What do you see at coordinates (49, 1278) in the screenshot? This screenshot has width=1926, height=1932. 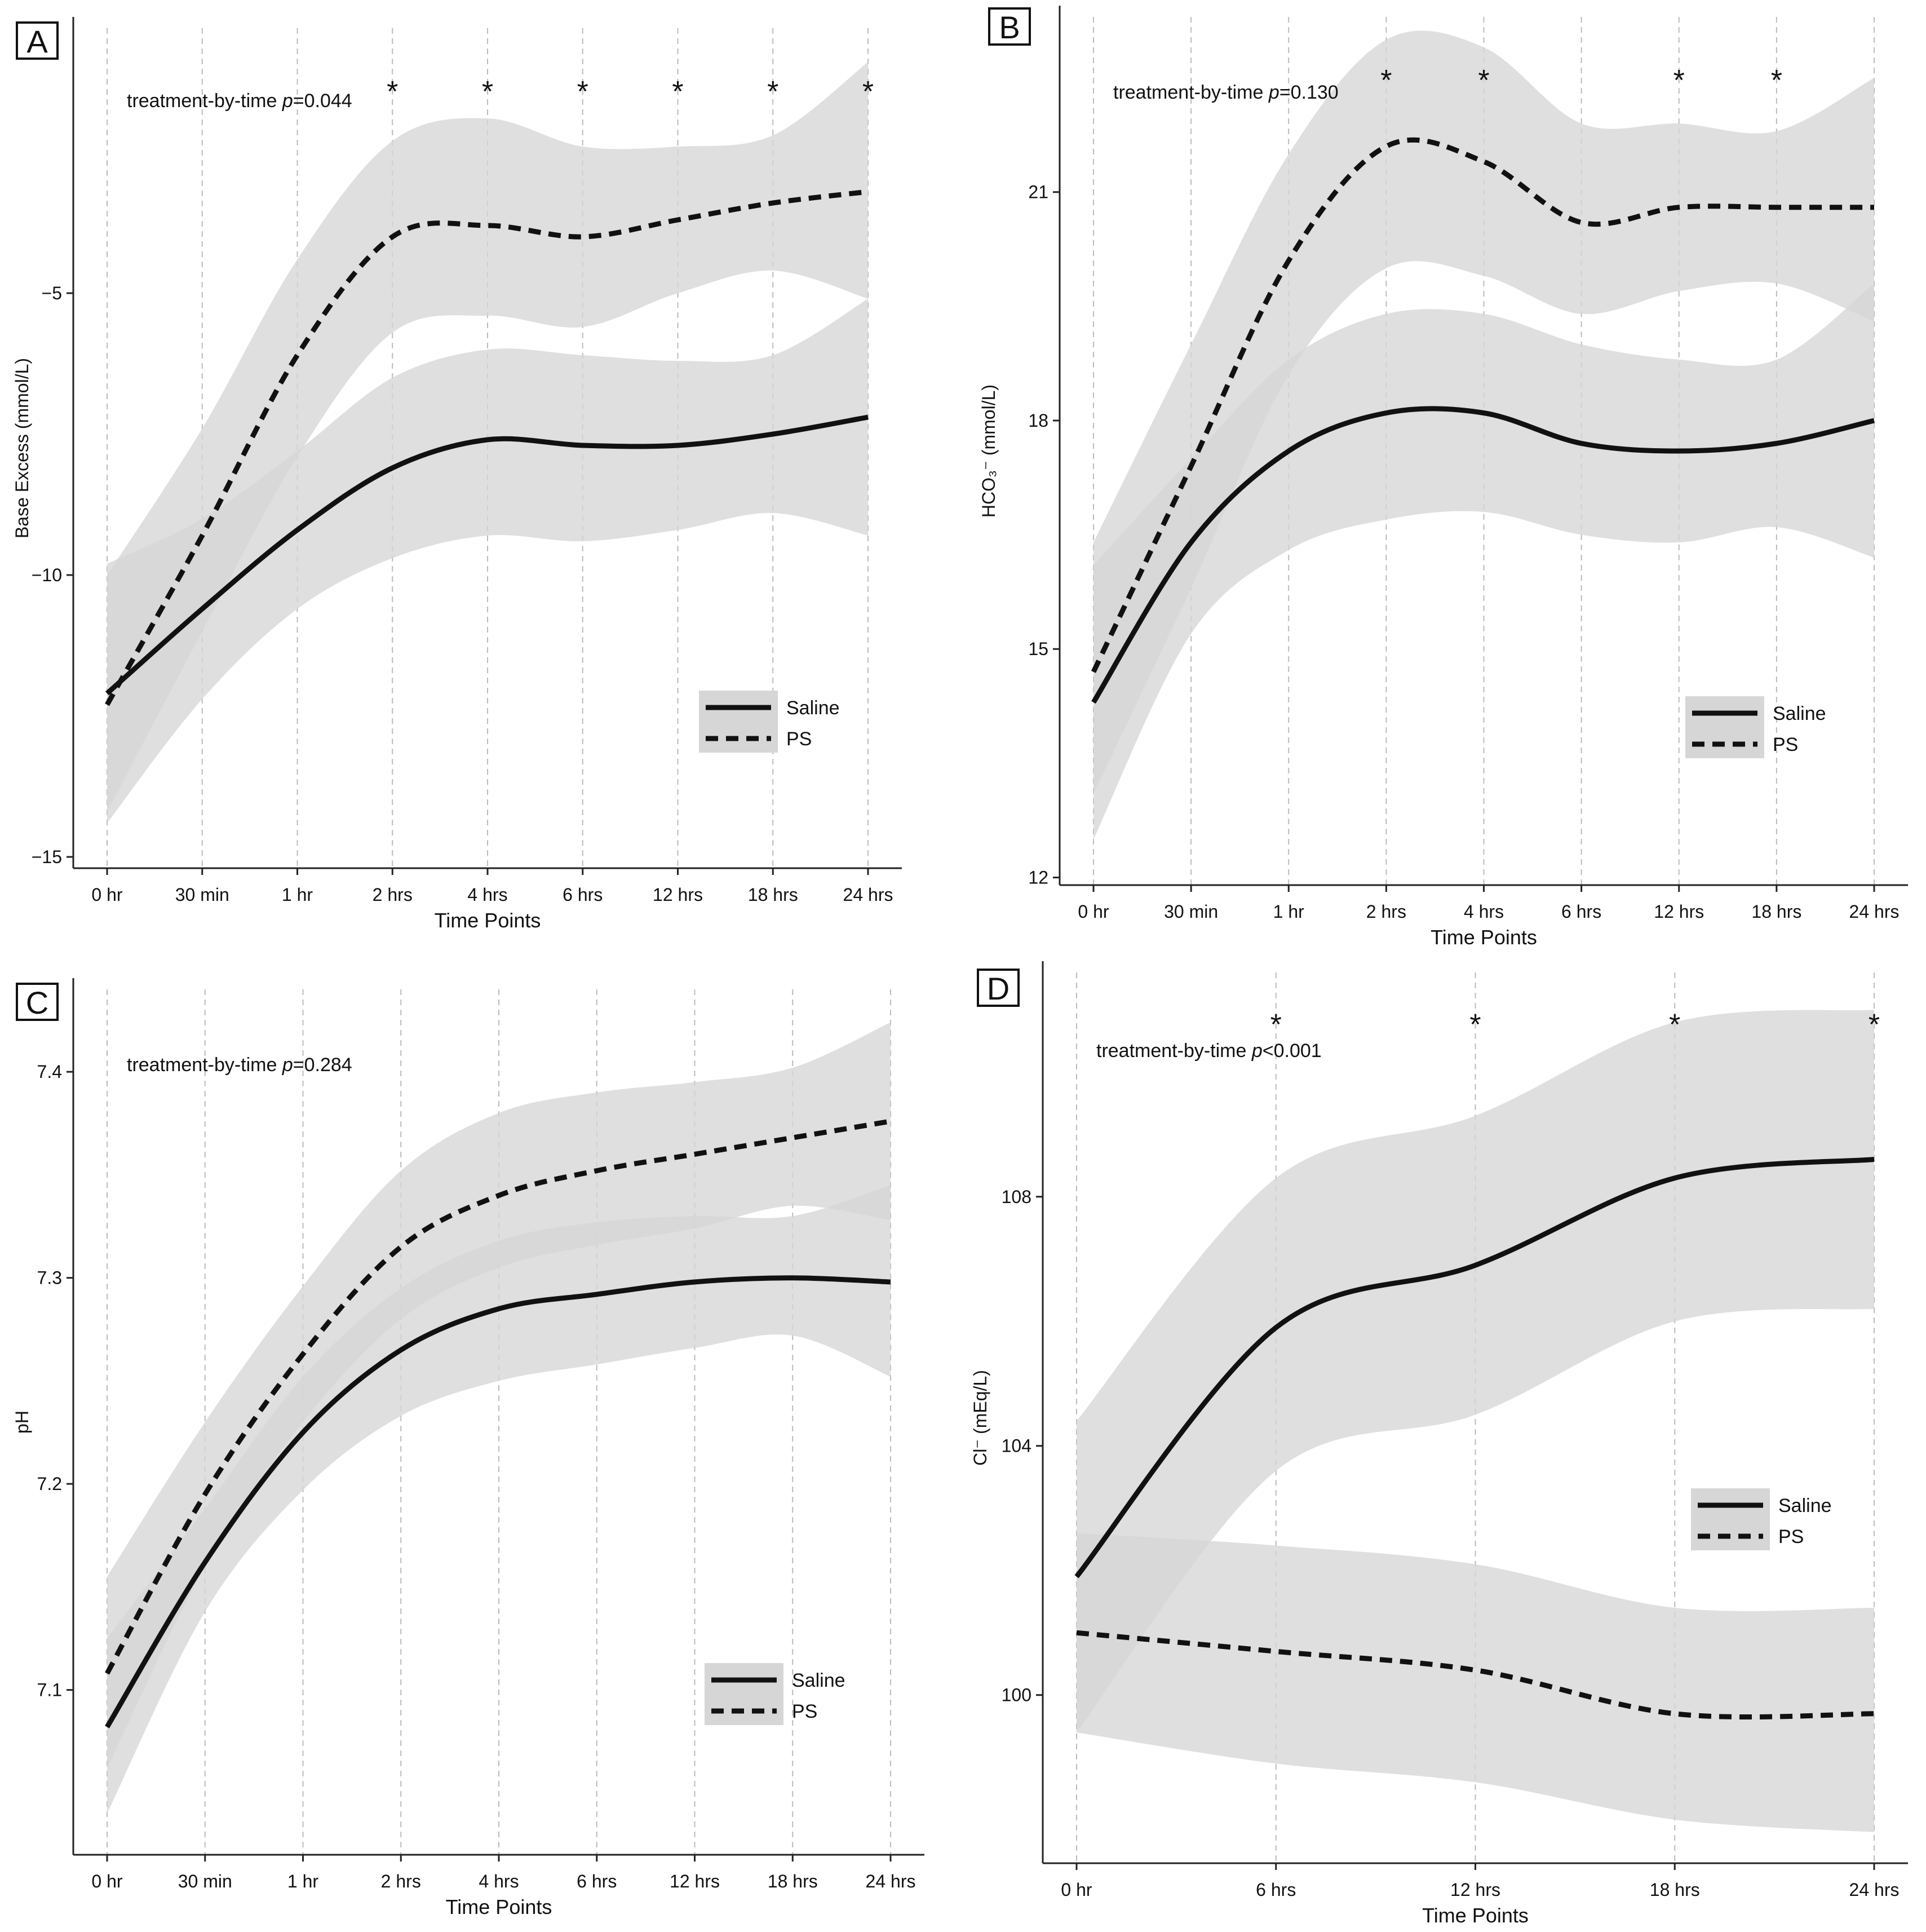 I see `y-tick-label: 7.3` at bounding box center [49, 1278].